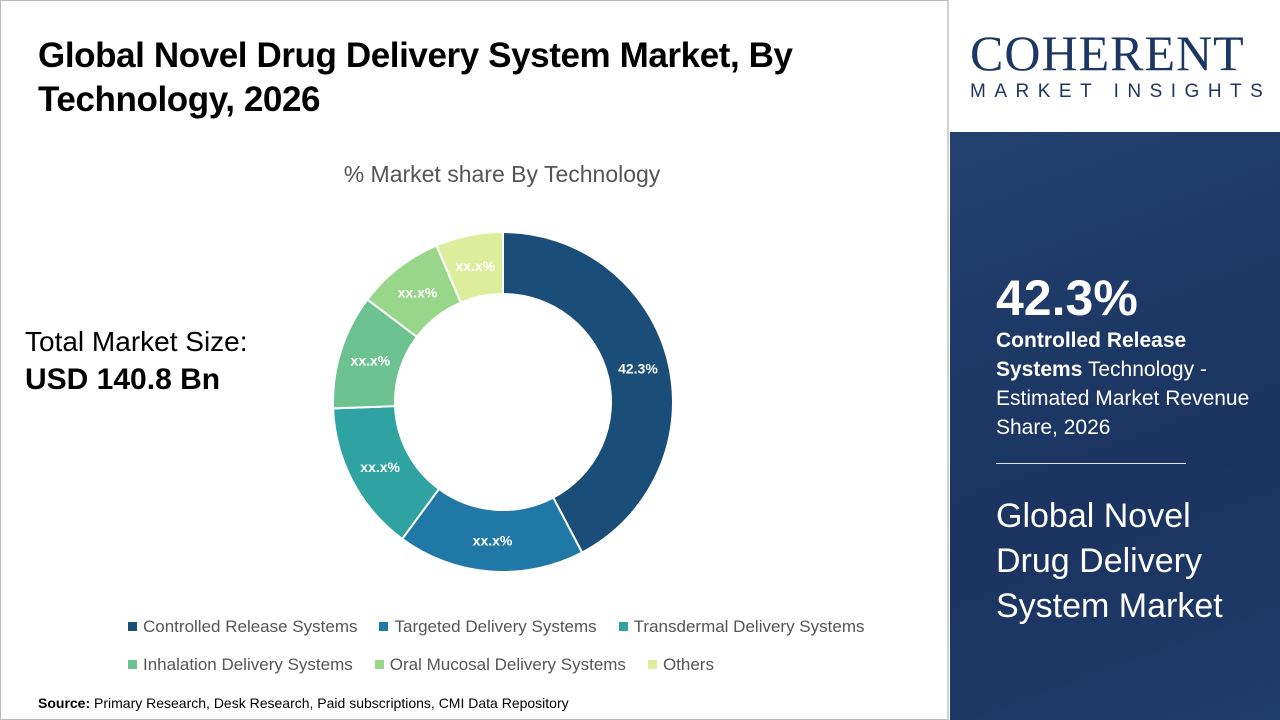 The image size is (1280, 720). Describe the element at coordinates (502, 174) in the screenshot. I see `chart-title: % Market share By Technology` at that location.